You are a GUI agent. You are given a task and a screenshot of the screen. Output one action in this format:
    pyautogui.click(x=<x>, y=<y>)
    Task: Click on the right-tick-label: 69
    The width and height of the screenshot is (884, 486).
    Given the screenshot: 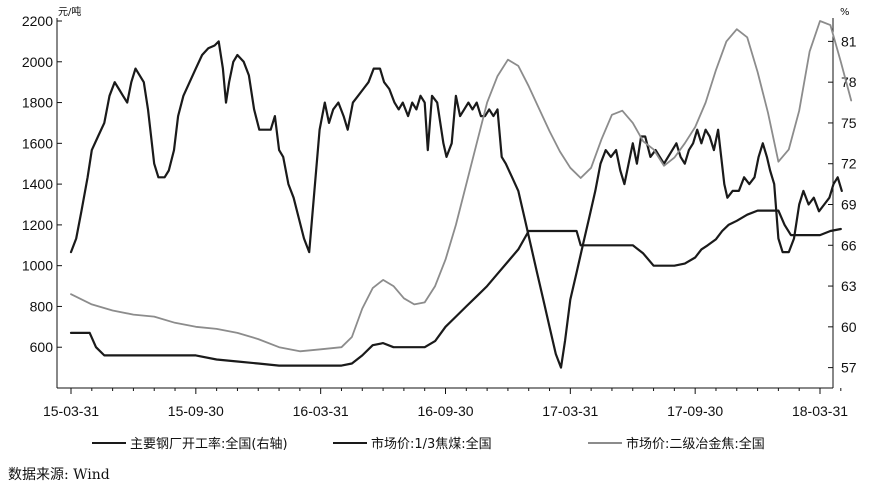 What is the action you would take?
    pyautogui.click(x=849, y=205)
    